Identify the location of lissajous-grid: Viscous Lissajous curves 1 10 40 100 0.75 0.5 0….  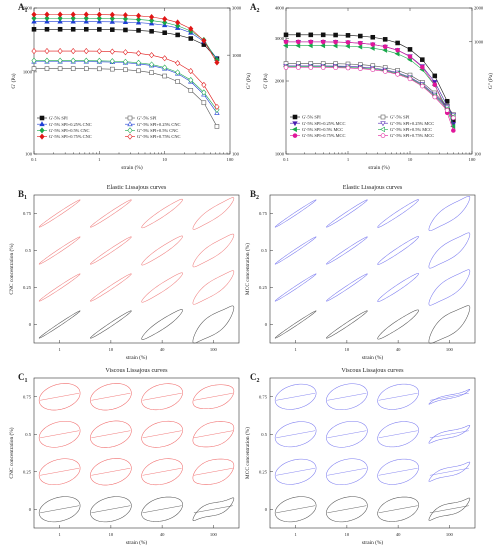
(360, 456).